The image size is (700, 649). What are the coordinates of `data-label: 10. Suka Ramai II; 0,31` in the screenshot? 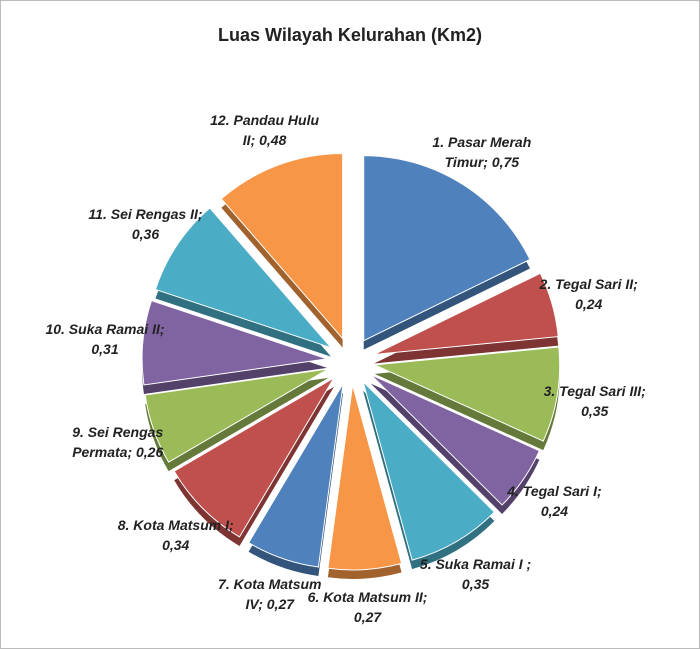 It's located at (105, 338).